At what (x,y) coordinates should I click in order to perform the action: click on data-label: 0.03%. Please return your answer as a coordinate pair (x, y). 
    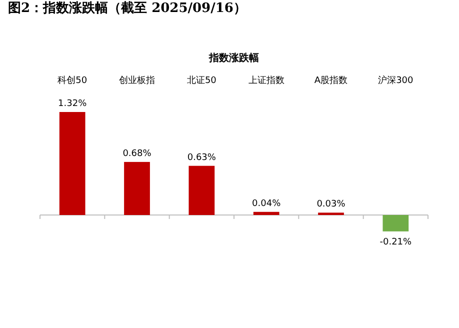
    Looking at the image, I should click on (331, 205).